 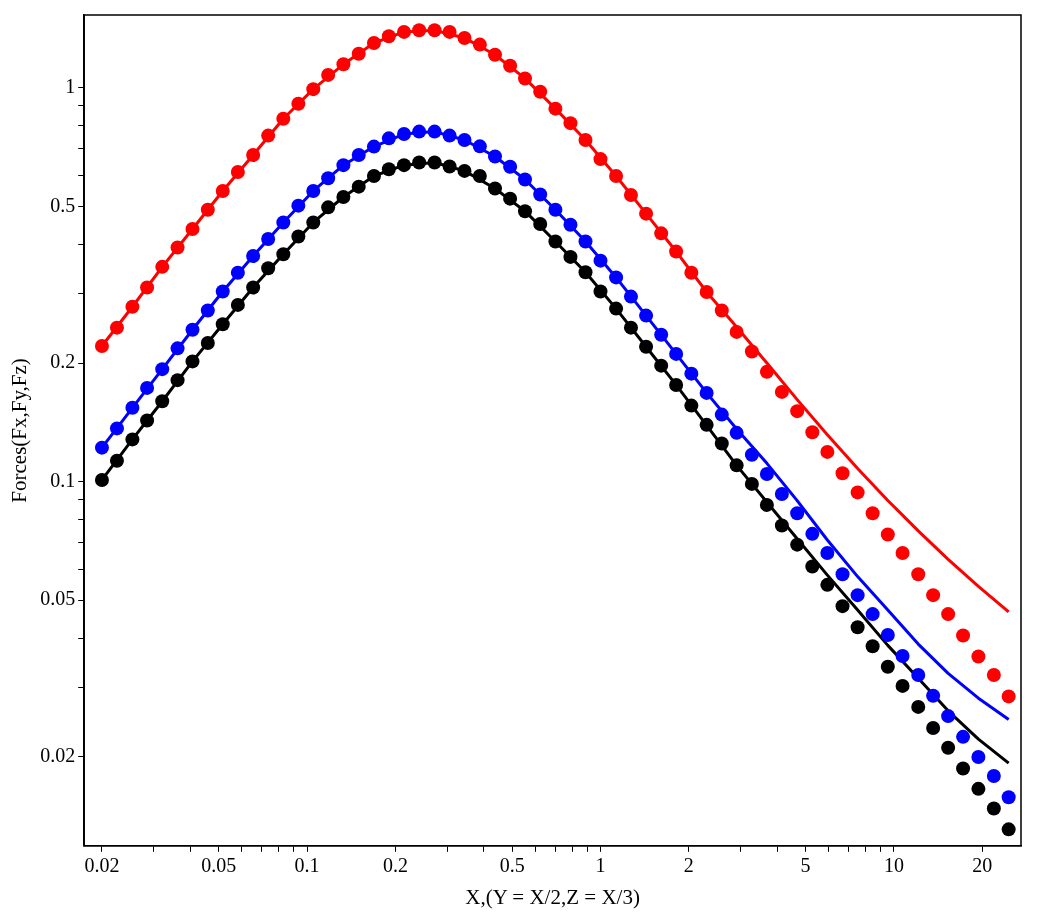 What do you see at coordinates (552, 896) in the screenshot?
I see `x-axis-title: X,(Y = X/2,Z = X/3)` at bounding box center [552, 896].